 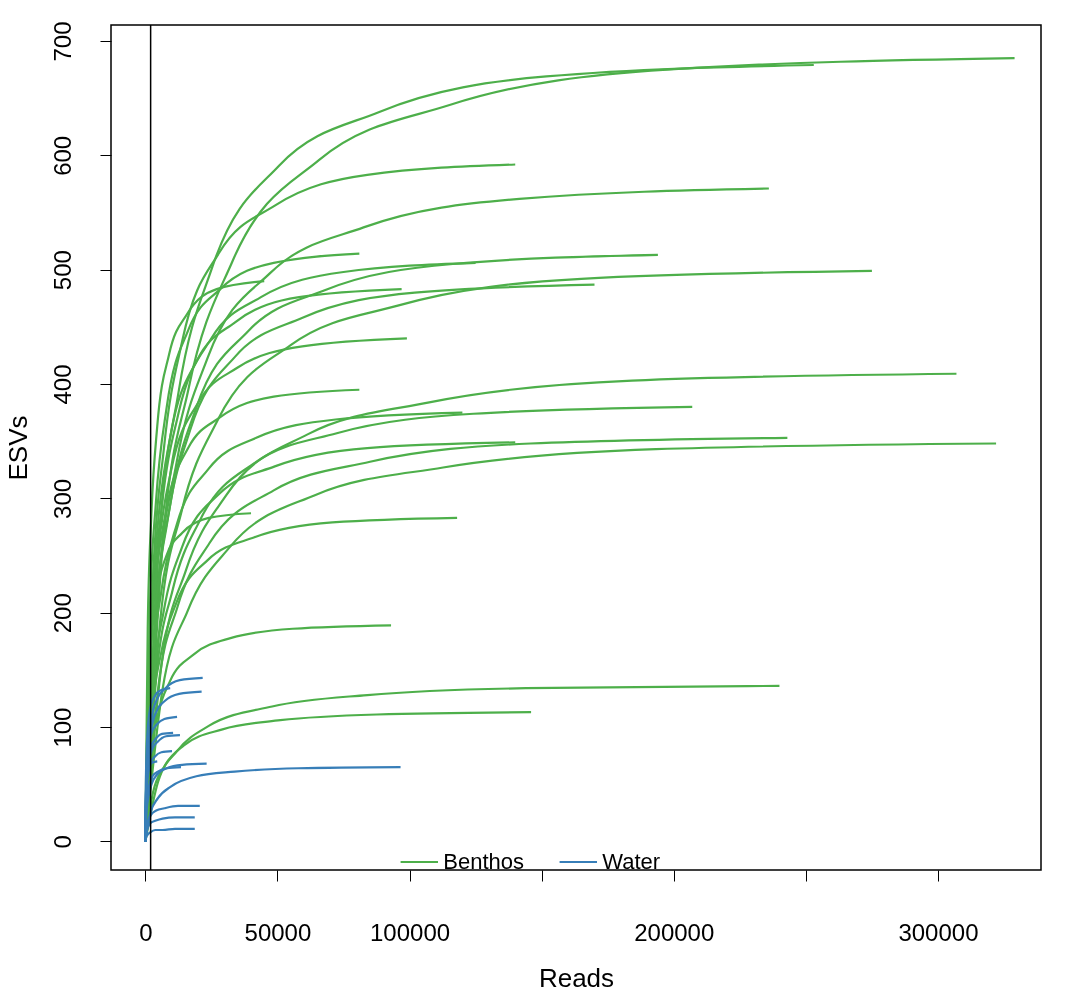 I want to click on x-tick-label: 50000, so click(x=278, y=932).